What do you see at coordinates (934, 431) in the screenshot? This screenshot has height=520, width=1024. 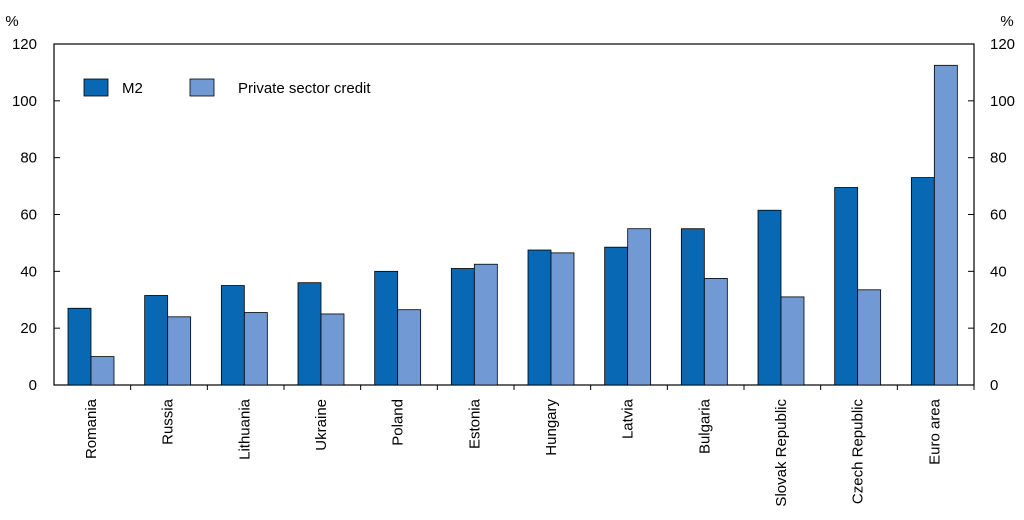 I see `category-label: Euro area` at bounding box center [934, 431].